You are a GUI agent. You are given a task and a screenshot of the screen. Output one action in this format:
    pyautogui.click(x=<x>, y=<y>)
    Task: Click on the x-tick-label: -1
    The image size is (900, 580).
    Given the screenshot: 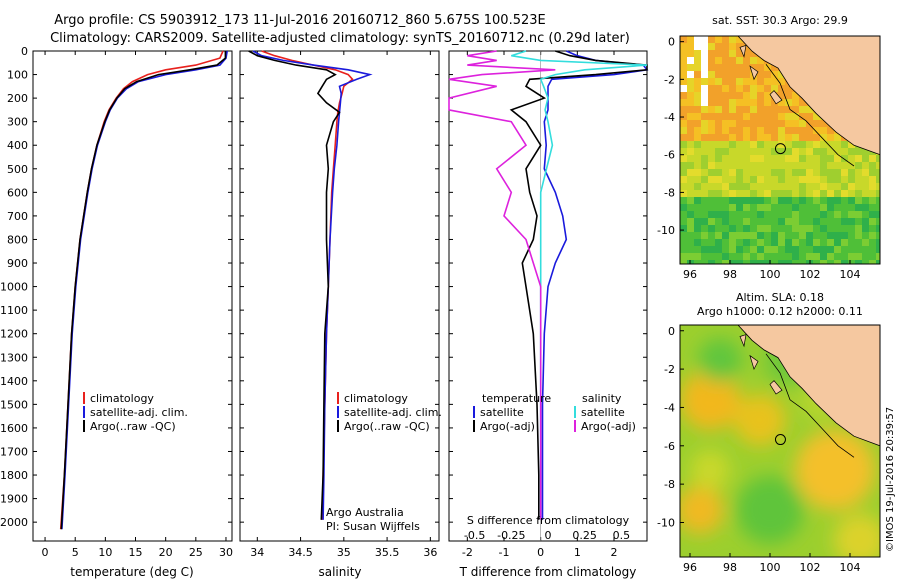 What is the action you would take?
    pyautogui.click(x=504, y=552)
    